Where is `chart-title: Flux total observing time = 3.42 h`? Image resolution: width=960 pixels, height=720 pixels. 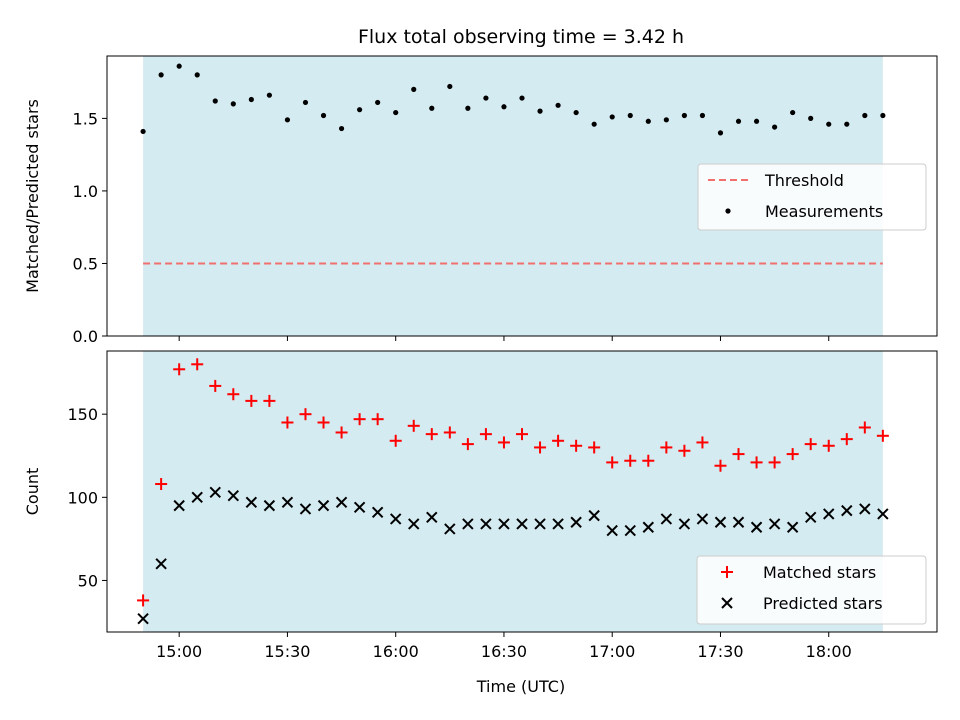 chart-title: Flux total observing time = 3.42 h is located at coordinates (521, 37).